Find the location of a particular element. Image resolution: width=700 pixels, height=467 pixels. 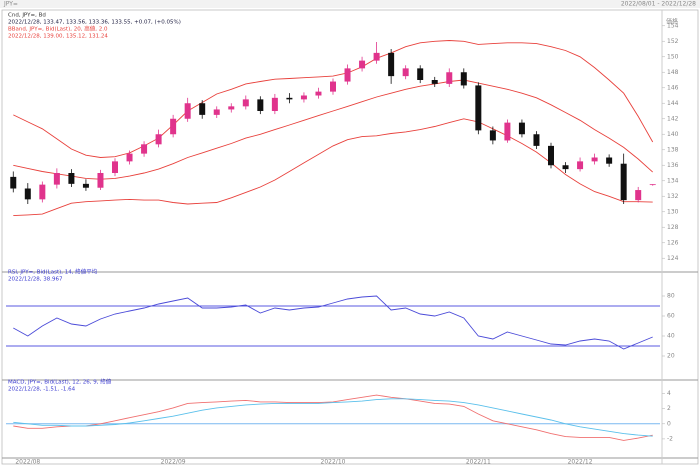

header-right: 2022/08/01 - 2022/12/28 is located at coordinates (658, 4).